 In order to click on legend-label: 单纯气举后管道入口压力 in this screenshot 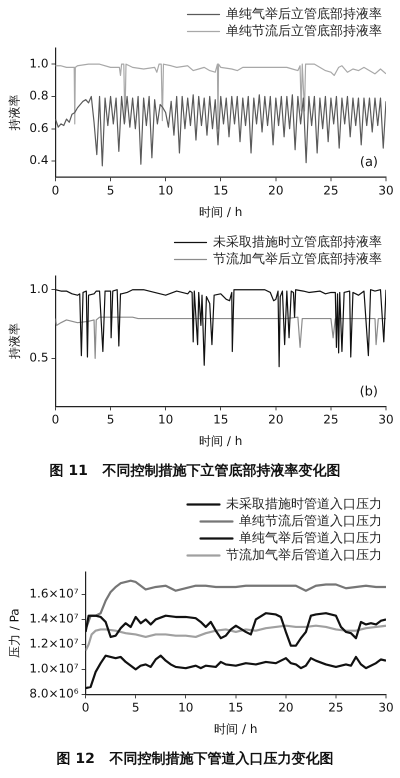, I will do `click(310, 538)`.